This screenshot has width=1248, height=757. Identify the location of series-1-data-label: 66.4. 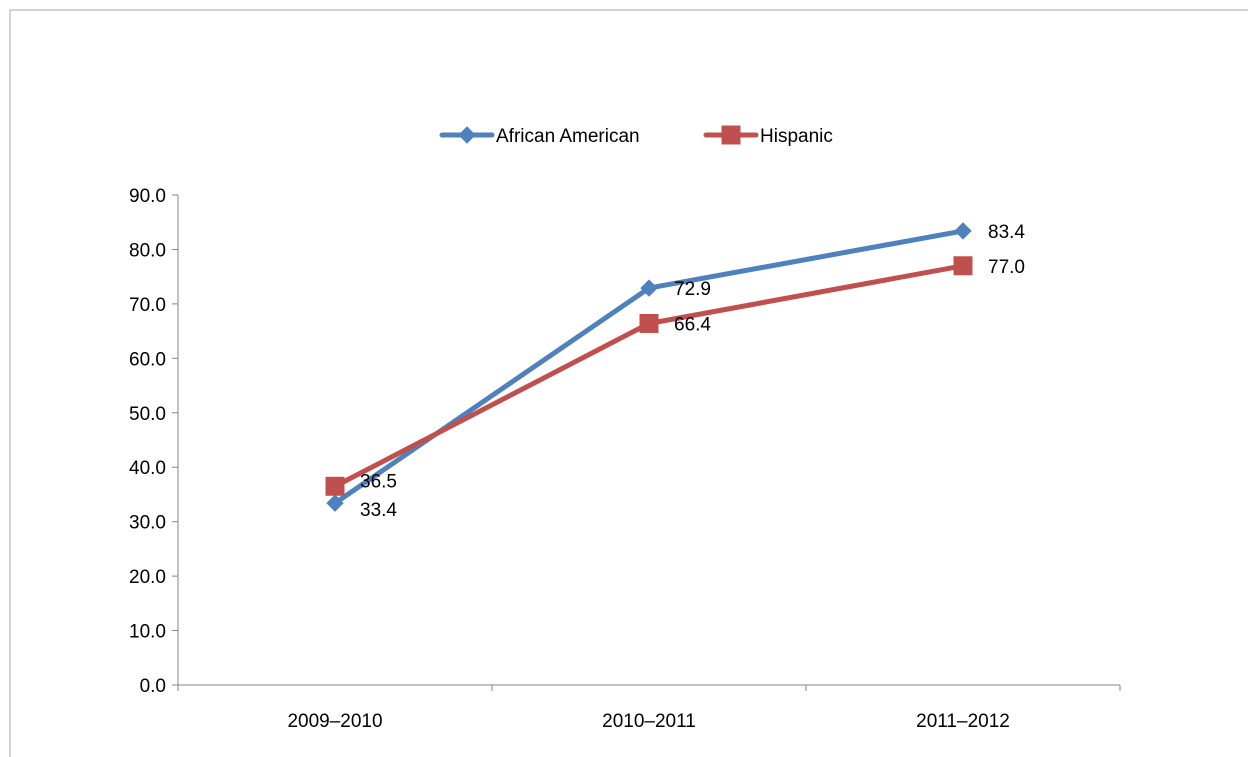
(692, 324).